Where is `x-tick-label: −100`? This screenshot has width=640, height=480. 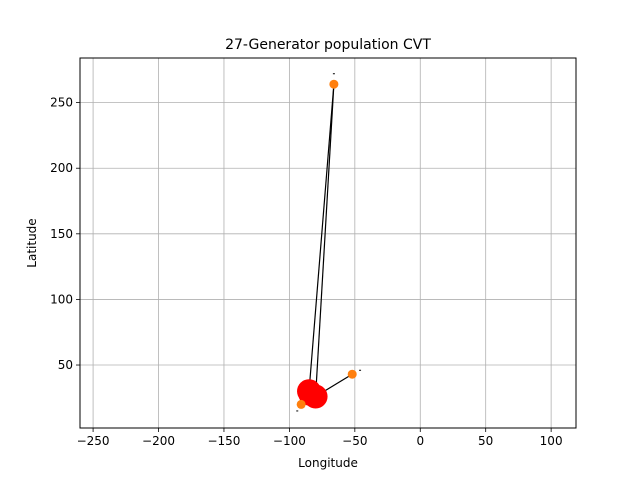
x-tick-label: −100 is located at coordinates (289, 441).